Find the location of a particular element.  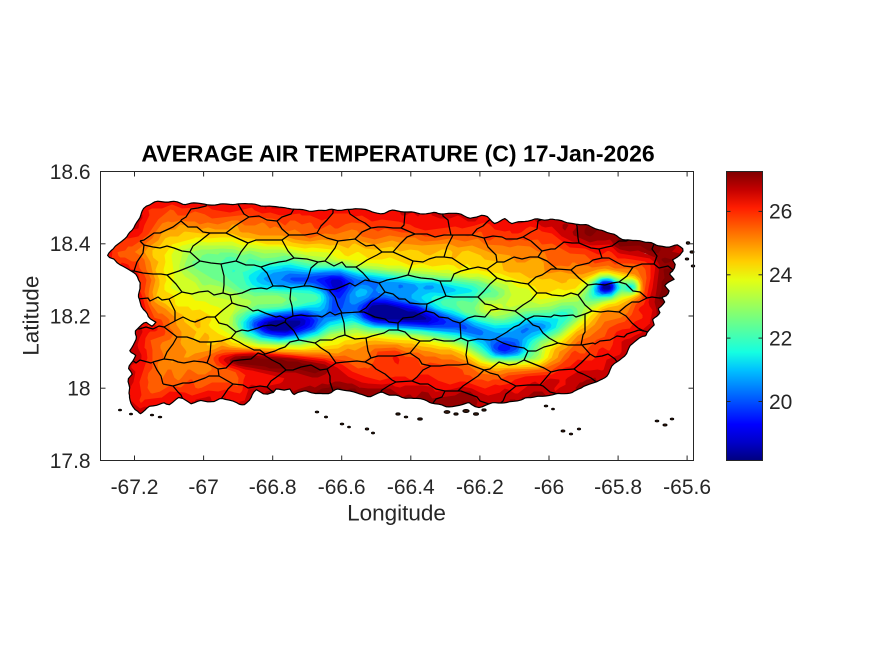

svg-text: 20 is located at coordinates (780, 402).